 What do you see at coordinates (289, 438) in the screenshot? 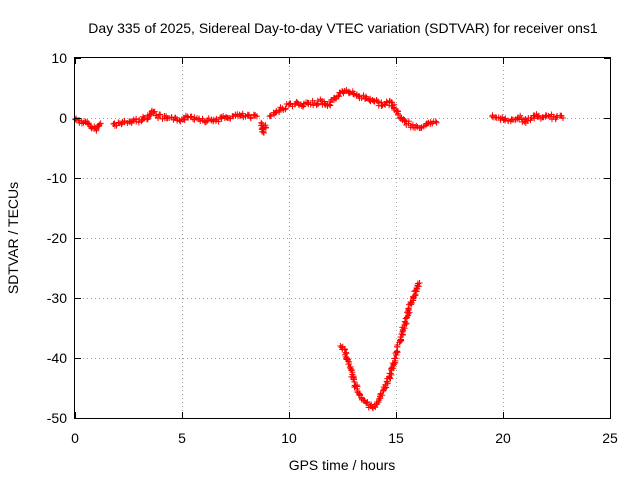
I see `x-tick-label: 10` at bounding box center [289, 438].